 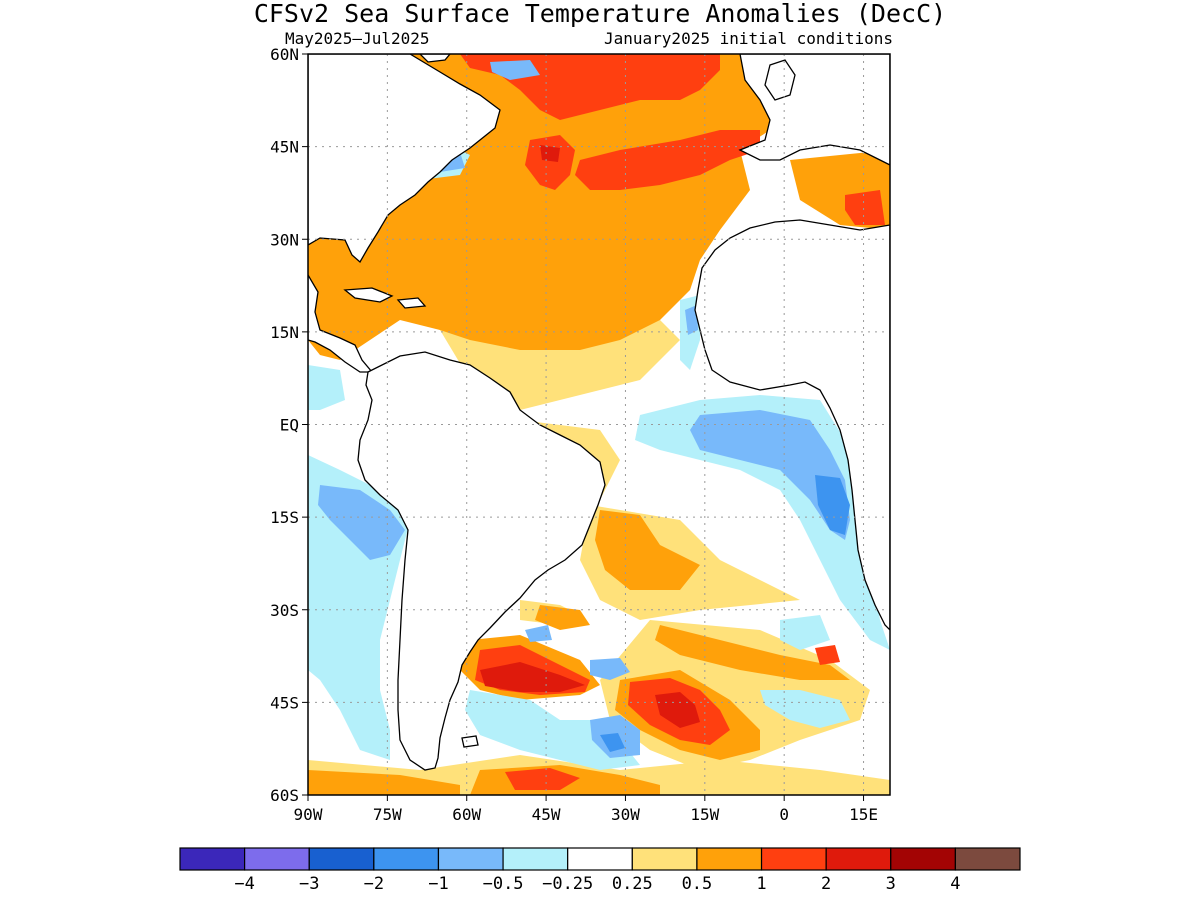 What do you see at coordinates (546, 814) in the screenshot?
I see `lon-tick-label: 45W` at bounding box center [546, 814].